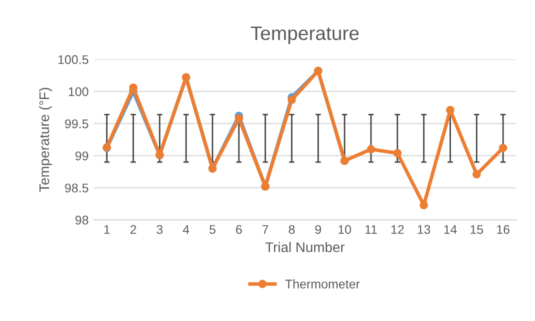  Describe the element at coordinates (291, 229) in the screenshot. I see `x-tick-label: 8` at that location.